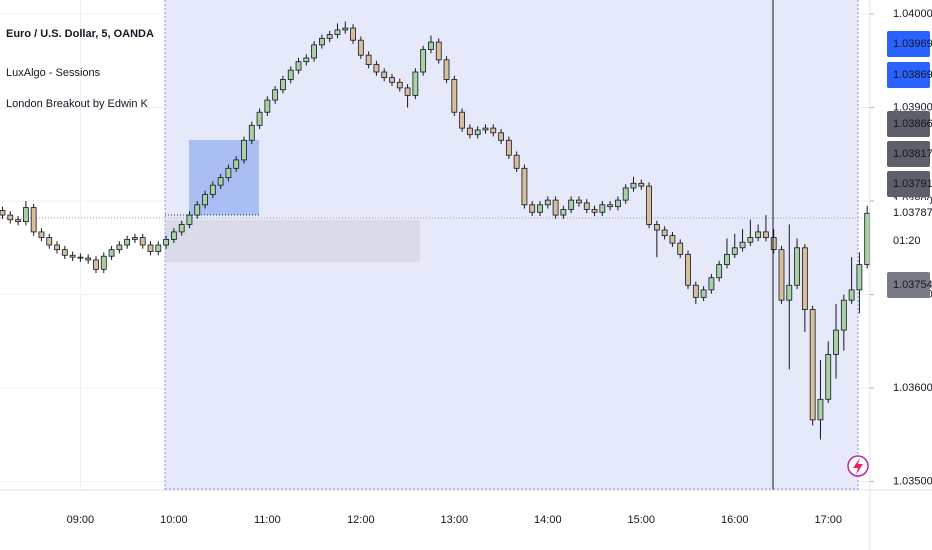  I want to click on alert-icon, so click(858, 466).